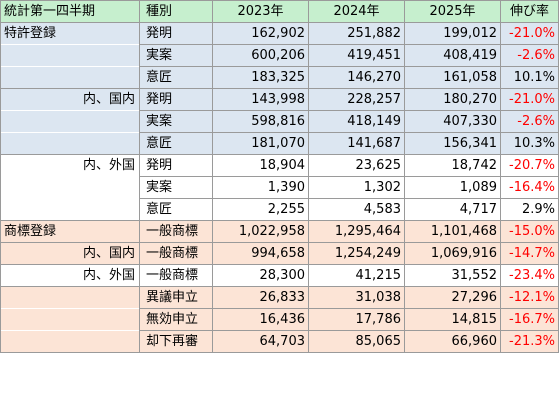 Image resolution: width=559 pixels, height=402 pixels. Describe the element at coordinates (260, 187) in the screenshot. I see `row-2023: 1,390` at that location.